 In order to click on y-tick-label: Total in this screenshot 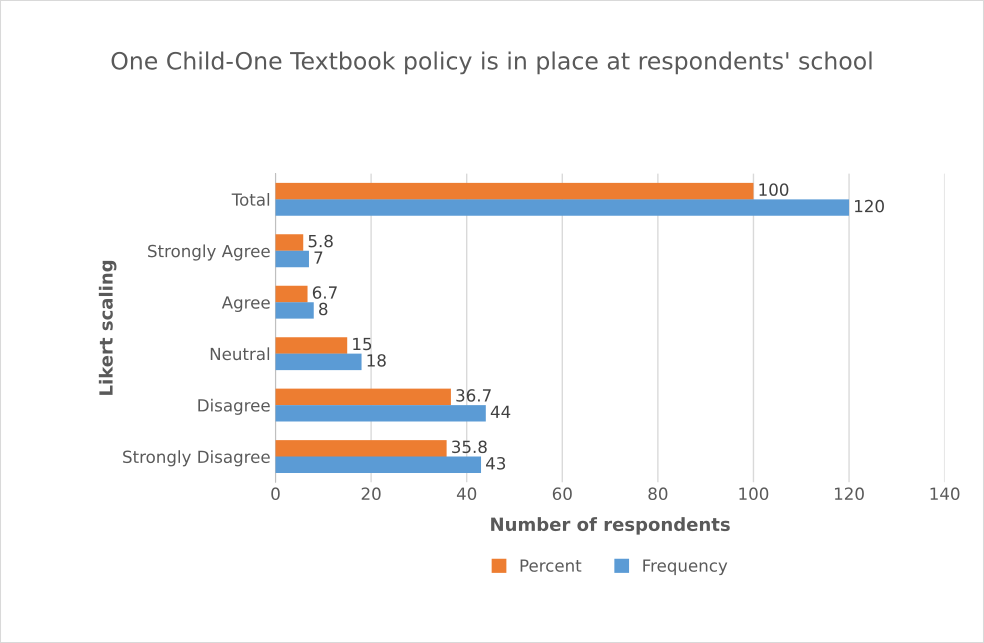, I will do `click(251, 199)`.